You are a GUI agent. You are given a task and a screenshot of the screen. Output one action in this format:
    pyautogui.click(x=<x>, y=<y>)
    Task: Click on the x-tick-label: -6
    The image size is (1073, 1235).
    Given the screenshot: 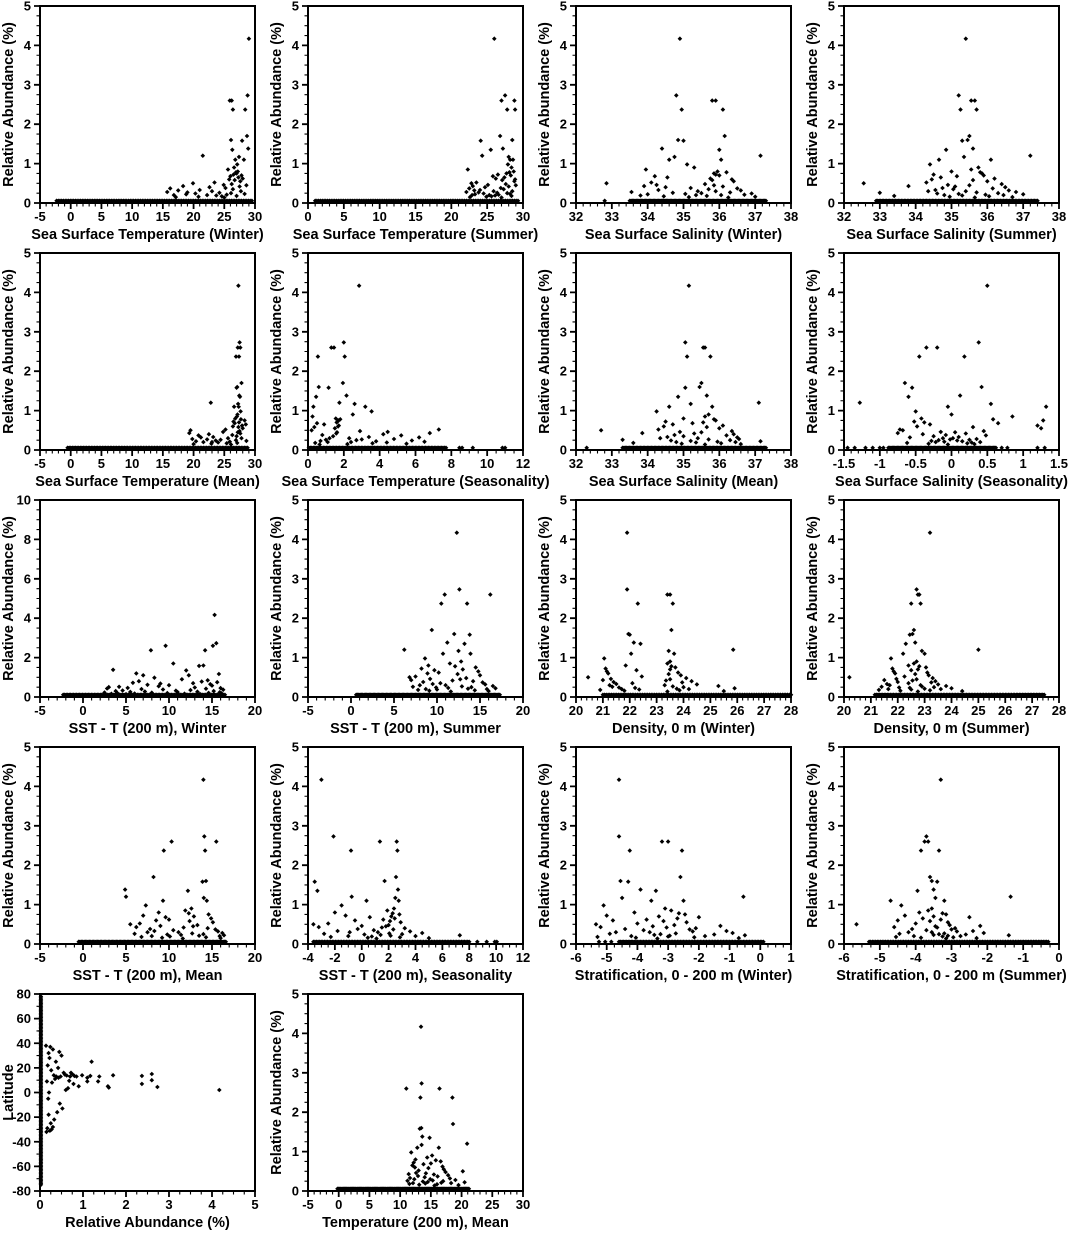 What is the action you would take?
    pyautogui.click(x=844, y=957)
    